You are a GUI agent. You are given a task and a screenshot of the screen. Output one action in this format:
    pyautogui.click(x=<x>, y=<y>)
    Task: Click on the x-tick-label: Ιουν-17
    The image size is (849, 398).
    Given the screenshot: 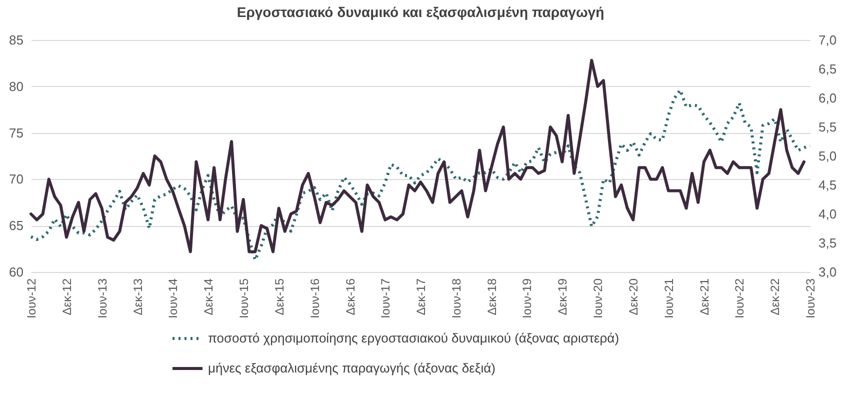 What is the action you would take?
    pyautogui.click(x=385, y=298)
    